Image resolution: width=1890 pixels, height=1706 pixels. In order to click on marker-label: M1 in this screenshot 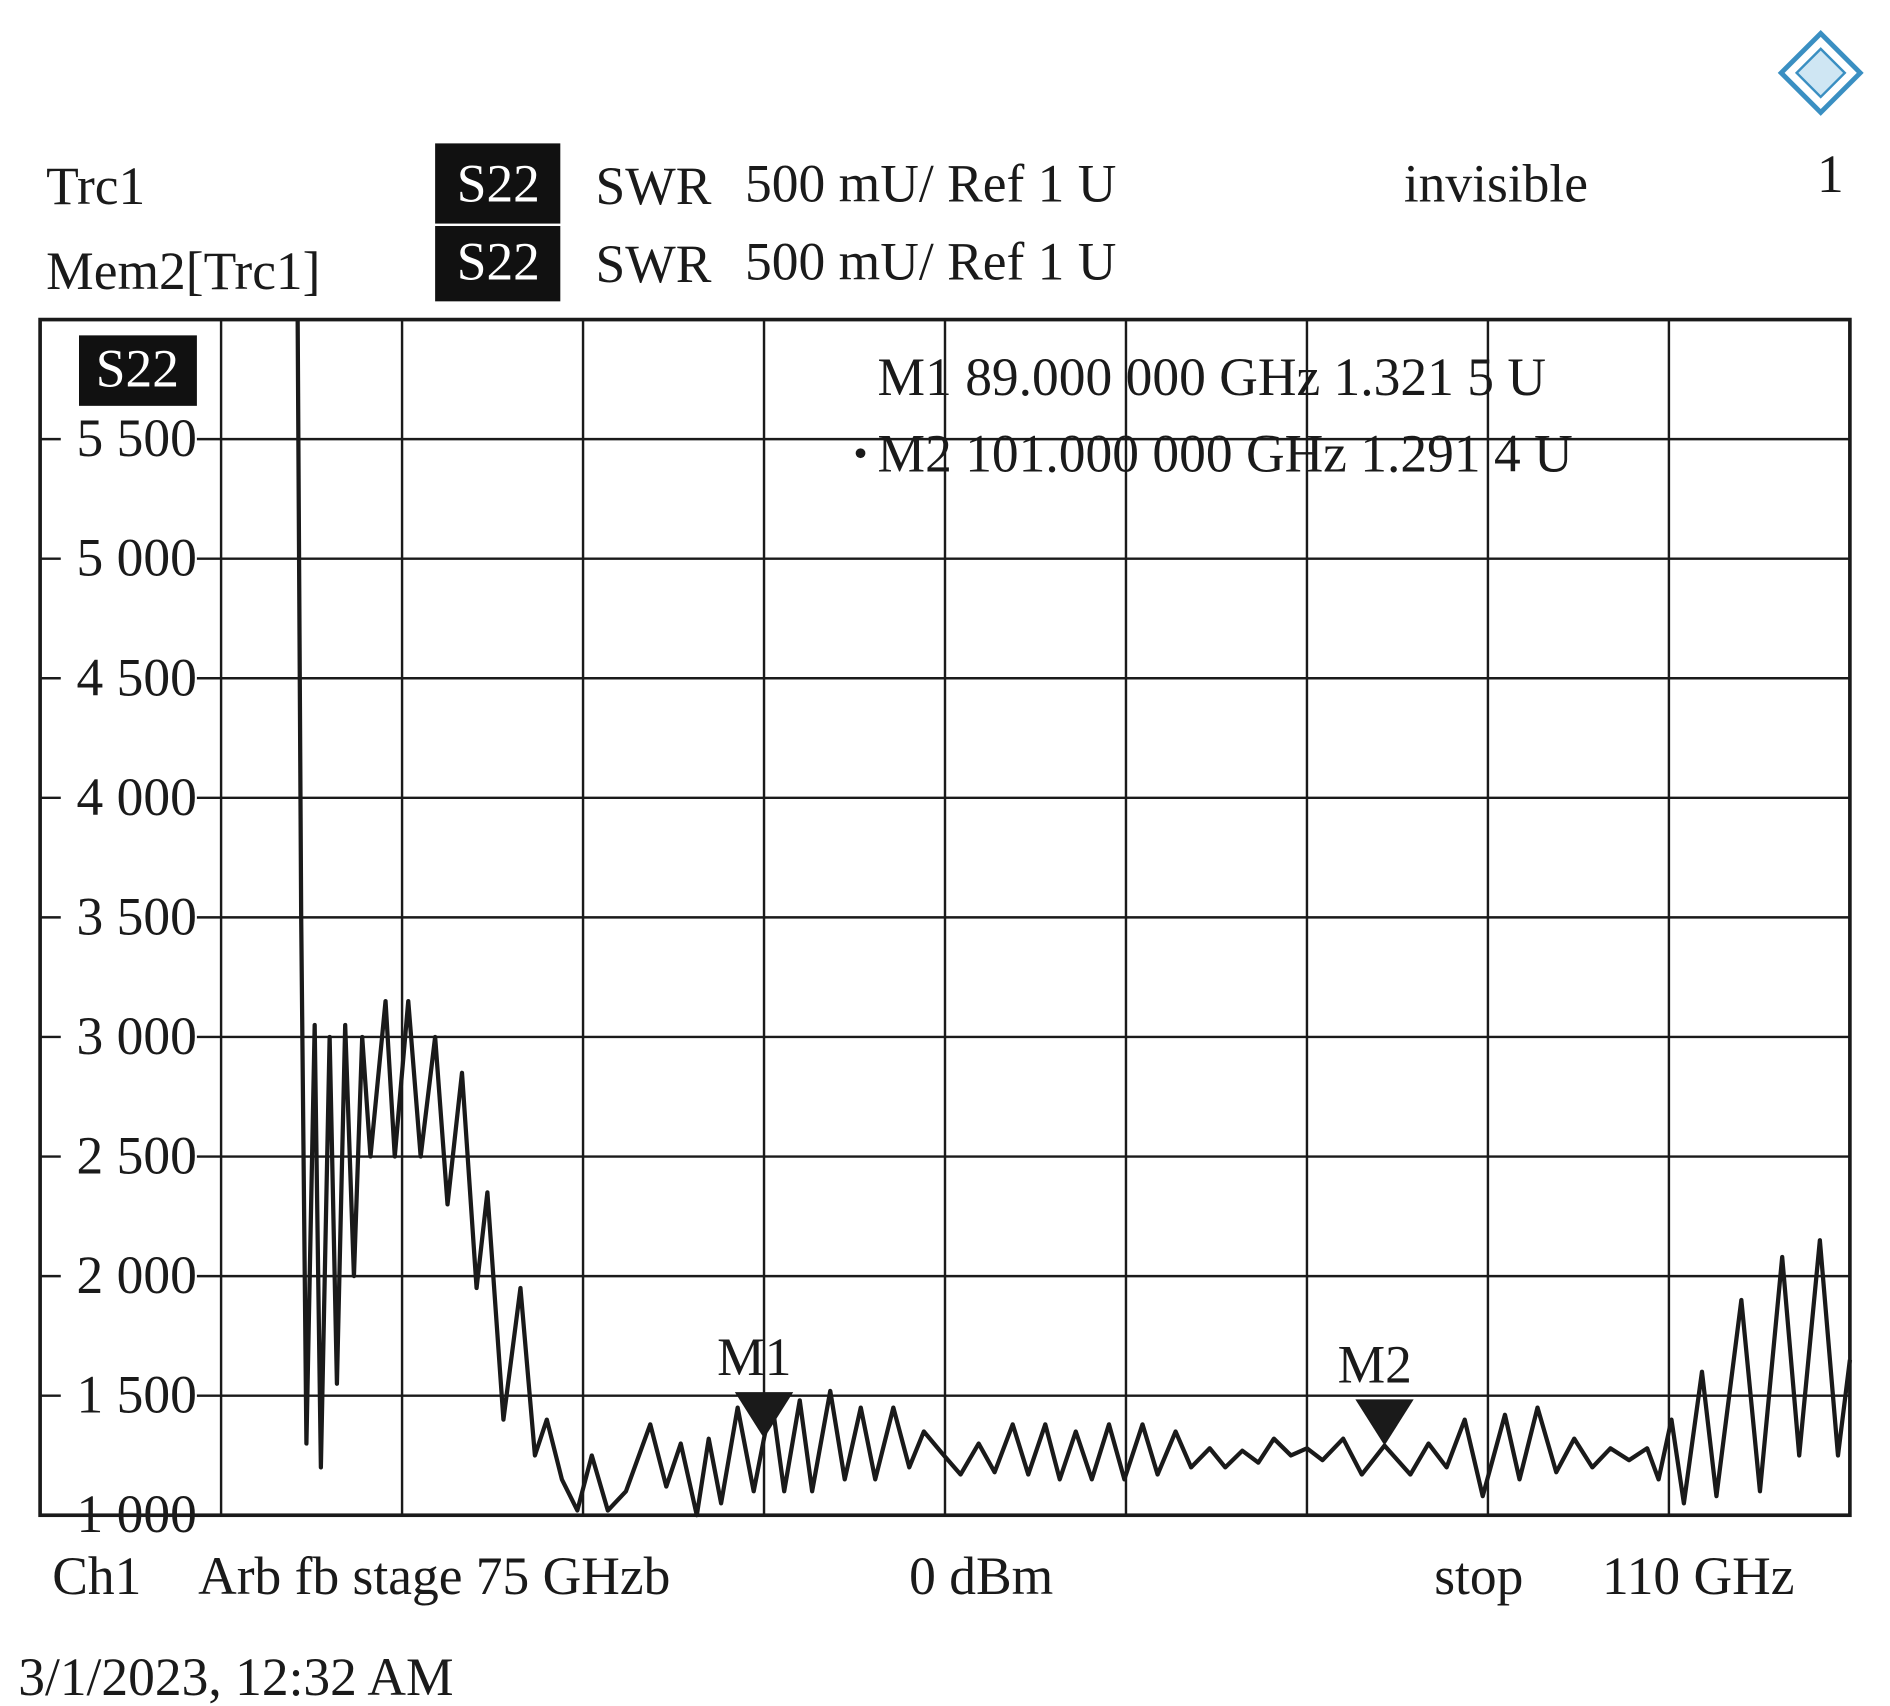, I will do `click(754, 1357)`.